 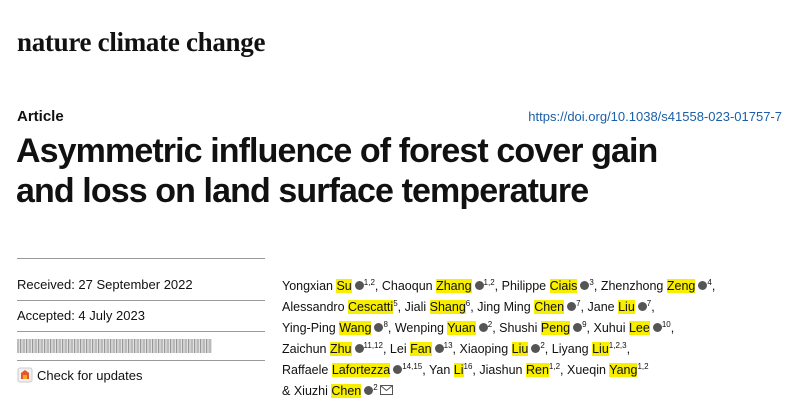 I want to click on affiliation: 4, so click(x=709, y=282).